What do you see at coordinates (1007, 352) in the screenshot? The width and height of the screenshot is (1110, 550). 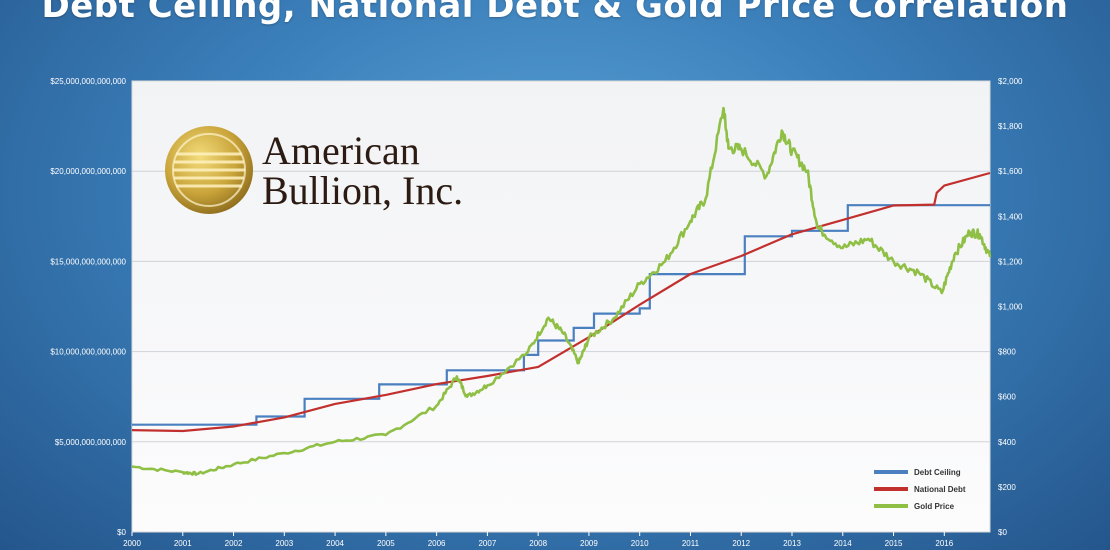 I see `y-right-tick-label: $800` at bounding box center [1007, 352].